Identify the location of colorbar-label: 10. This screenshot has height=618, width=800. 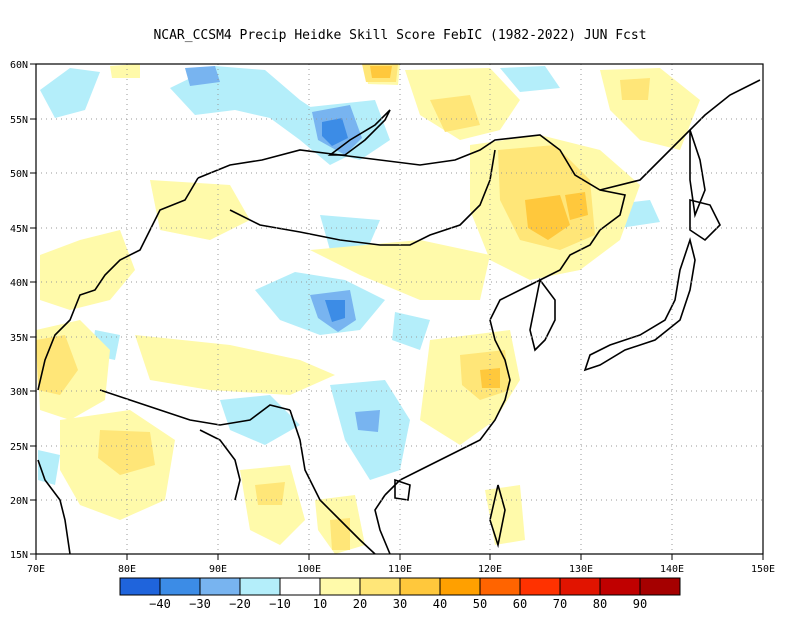
(320, 604).